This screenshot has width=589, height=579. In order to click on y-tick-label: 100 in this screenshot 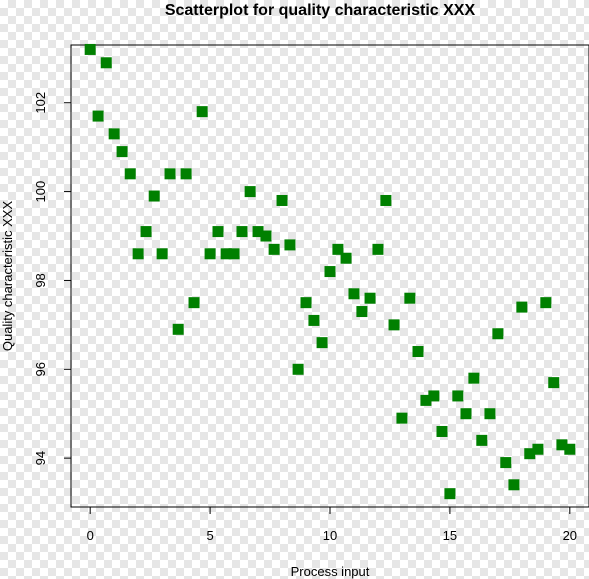, I will do `click(40, 192)`.